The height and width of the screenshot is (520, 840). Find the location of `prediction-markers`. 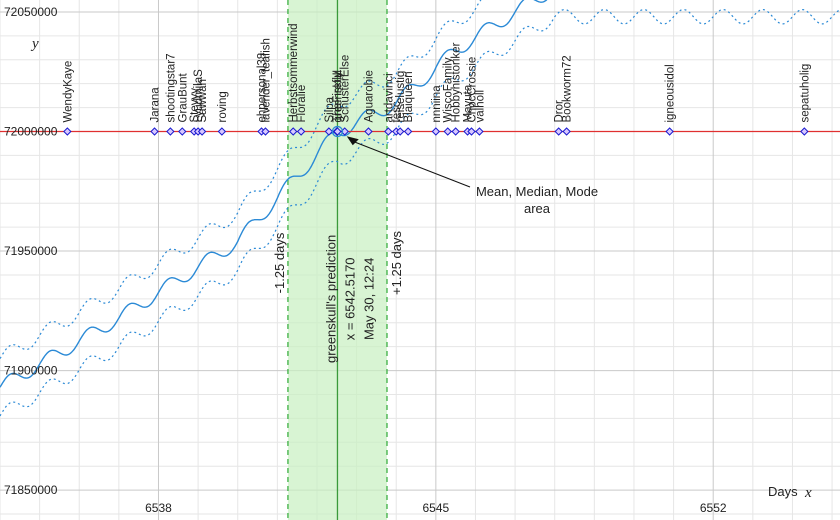

prediction-markers is located at coordinates (436, 131).